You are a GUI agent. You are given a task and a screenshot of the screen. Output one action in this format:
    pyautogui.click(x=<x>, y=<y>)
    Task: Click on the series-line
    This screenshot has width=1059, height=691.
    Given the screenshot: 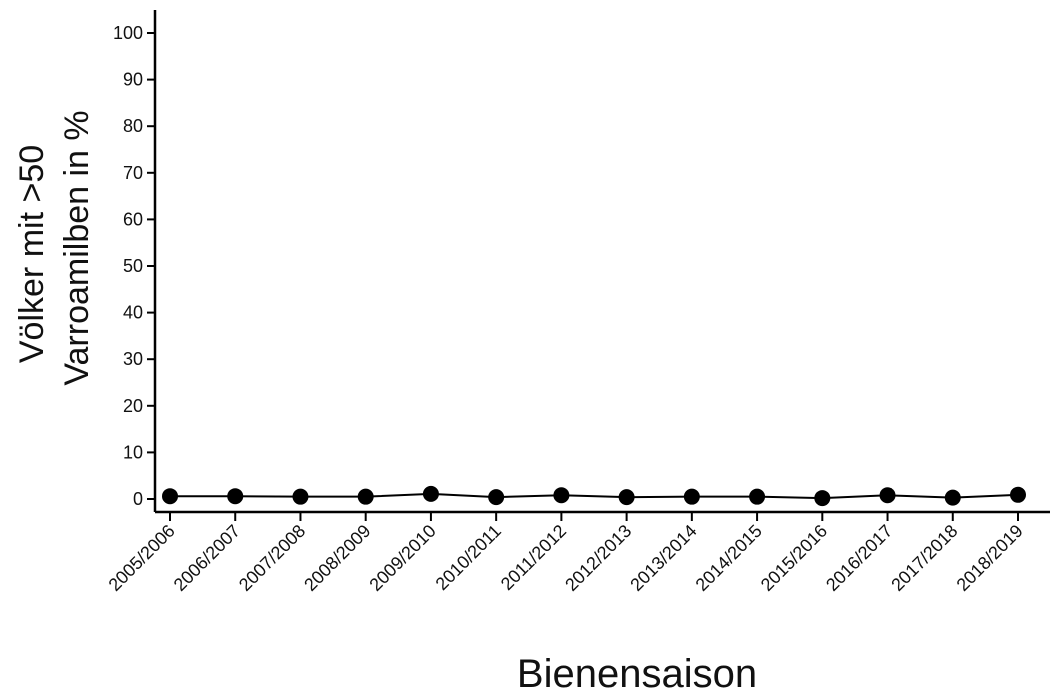 What is the action you would take?
    pyautogui.click(x=594, y=496)
    